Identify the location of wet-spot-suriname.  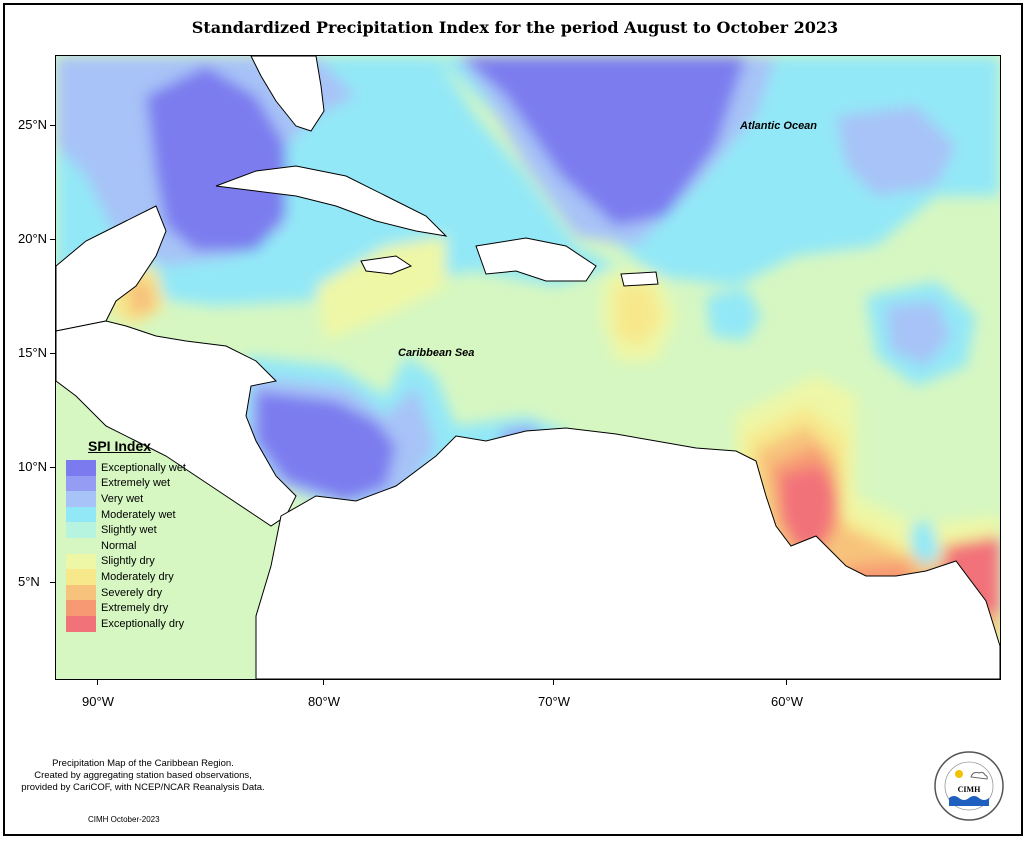
(926, 543).